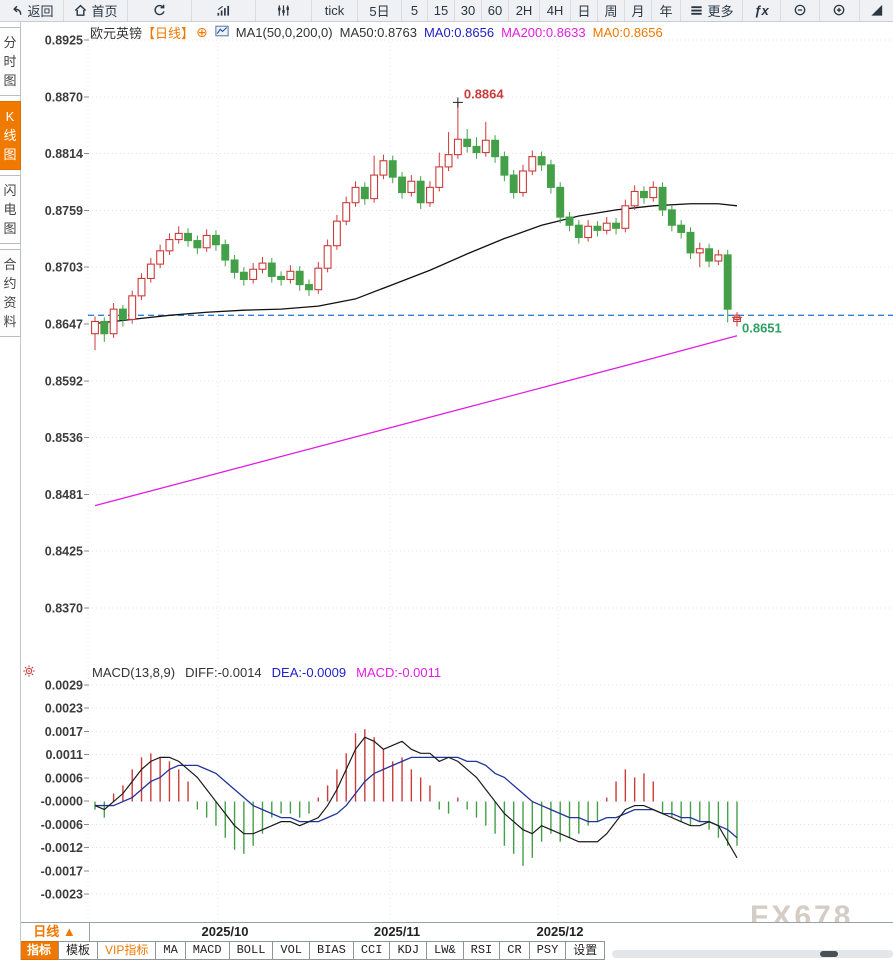  What do you see at coordinates (666, 10) in the screenshot?
I see `interval-year-button: 年` at bounding box center [666, 10].